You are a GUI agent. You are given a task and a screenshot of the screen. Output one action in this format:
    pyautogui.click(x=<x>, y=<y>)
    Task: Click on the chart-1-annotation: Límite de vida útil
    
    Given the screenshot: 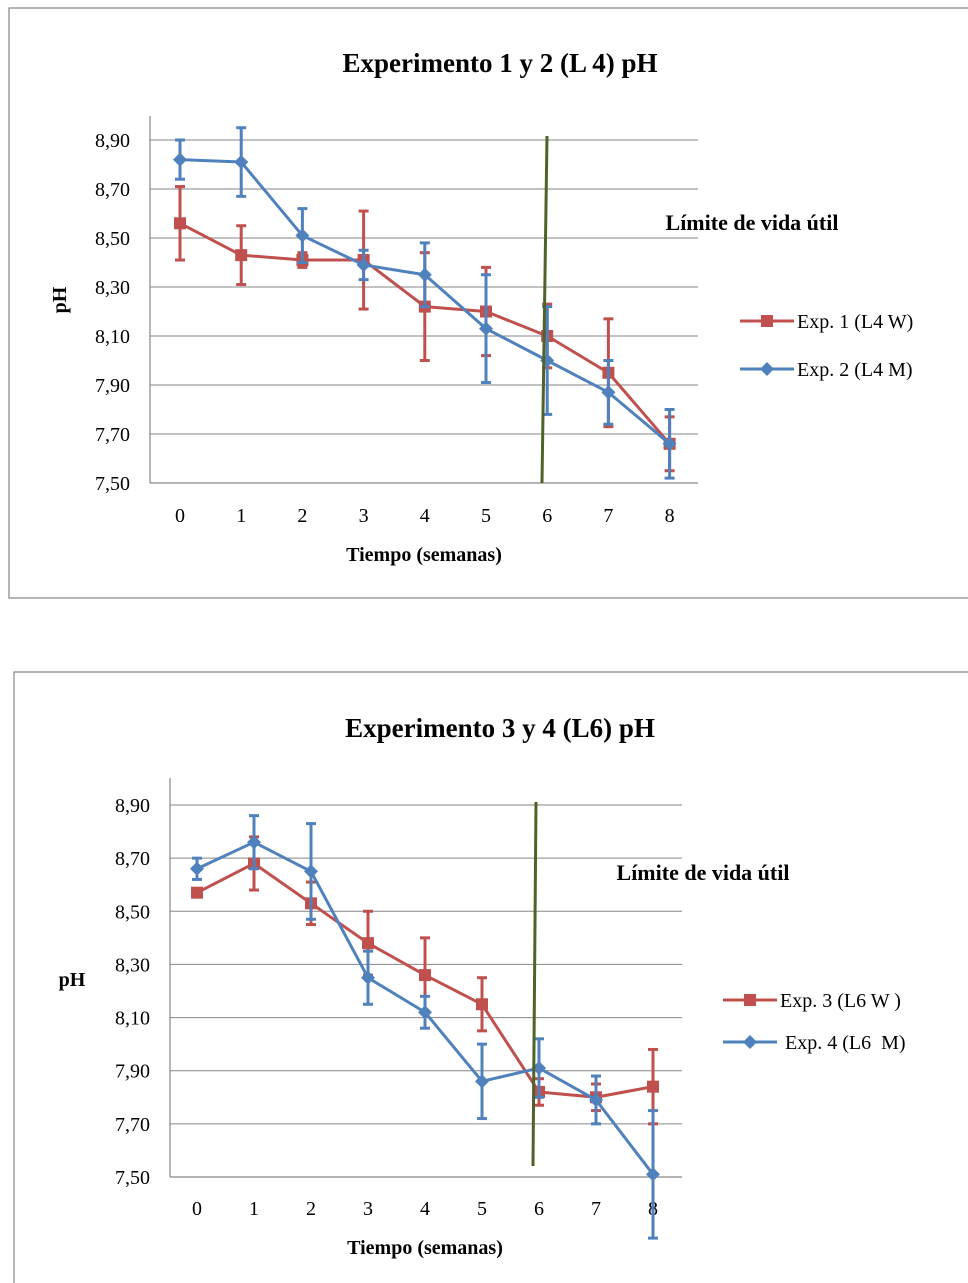 What is the action you would take?
    pyautogui.click(x=752, y=222)
    